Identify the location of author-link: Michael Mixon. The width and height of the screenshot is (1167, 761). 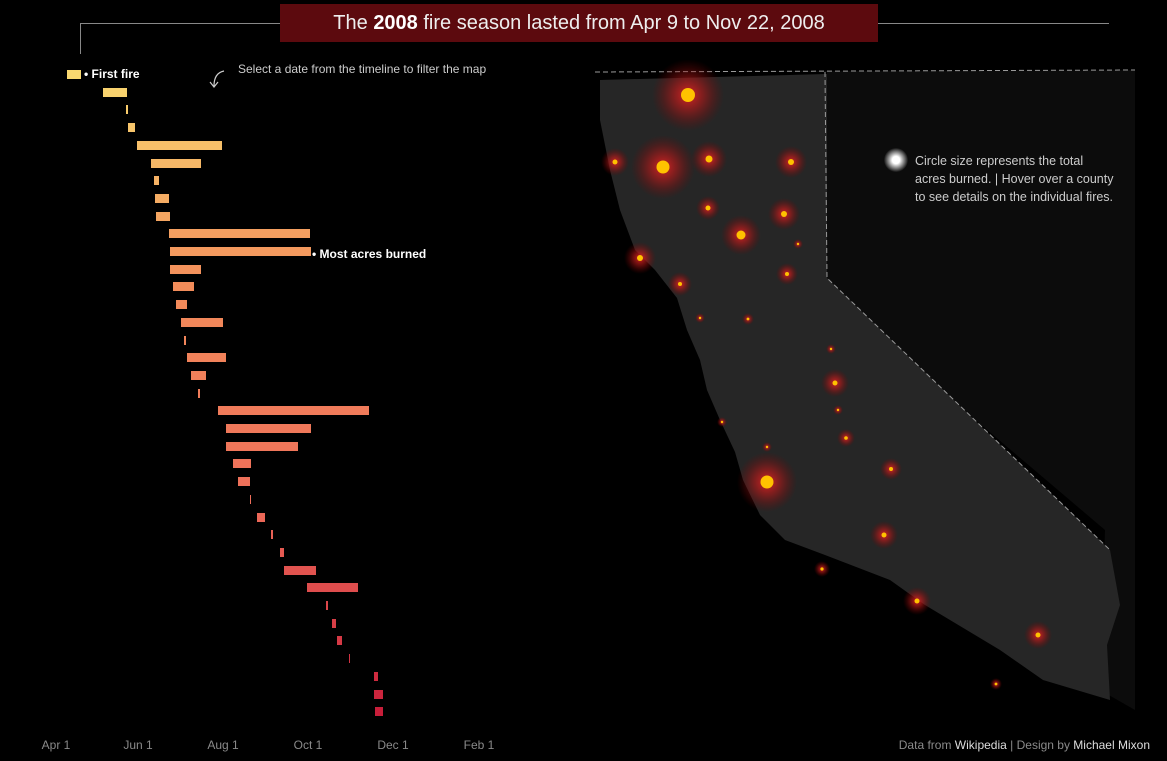
(1111, 745).